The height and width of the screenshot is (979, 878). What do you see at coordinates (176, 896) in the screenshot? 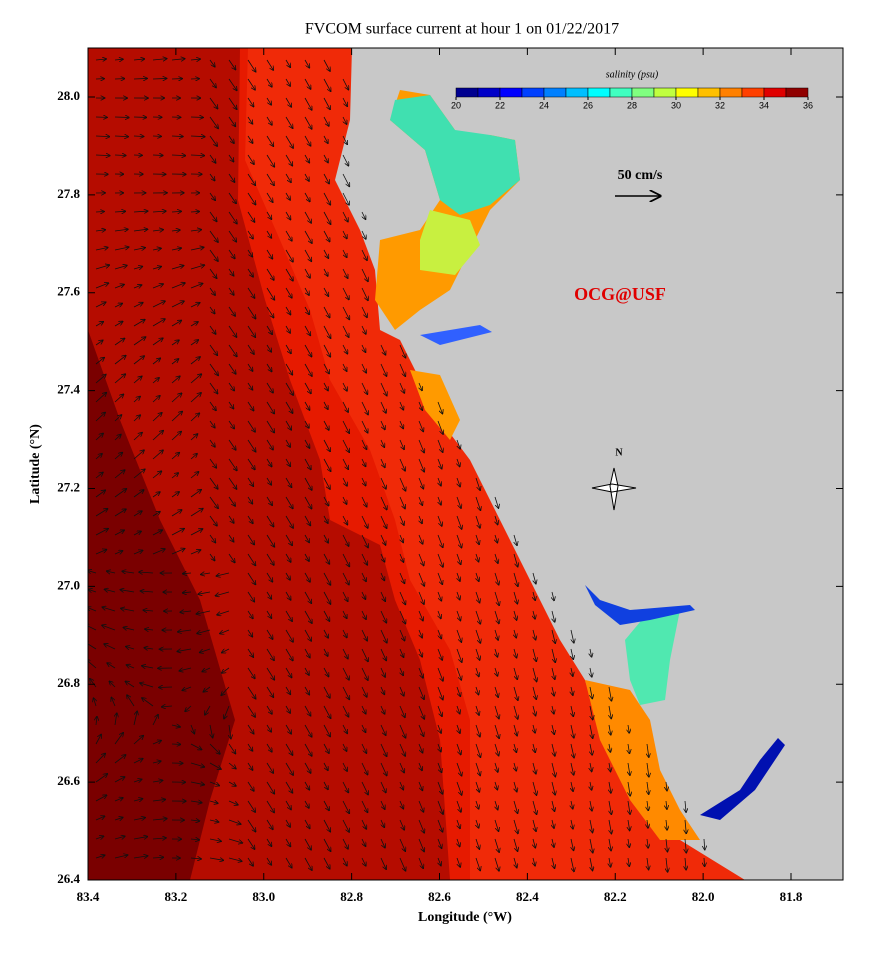
I see `x-tick-label: 83.2` at bounding box center [176, 896].